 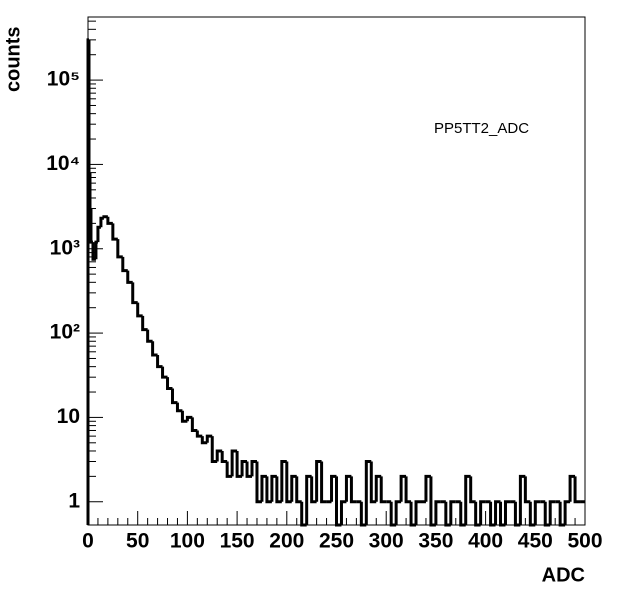 I want to click on y-tick-label: 10⁵, so click(x=63, y=79).